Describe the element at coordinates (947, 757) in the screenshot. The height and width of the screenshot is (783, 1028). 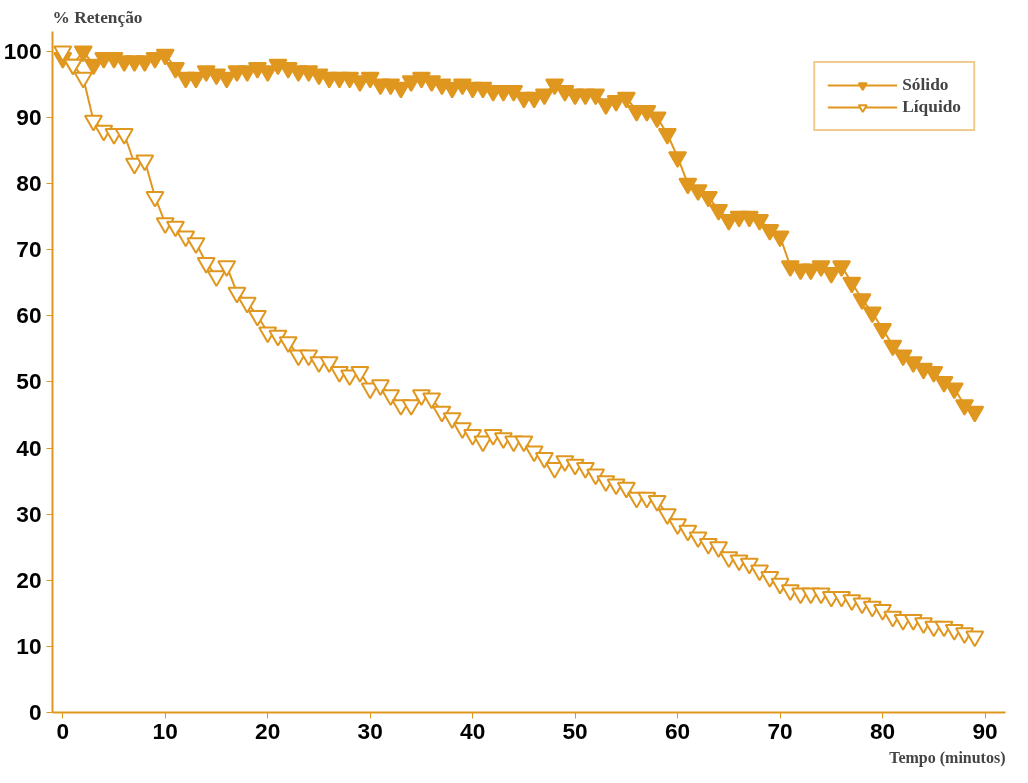
I see `x-axis-title: Tempo (minutos)` at that location.